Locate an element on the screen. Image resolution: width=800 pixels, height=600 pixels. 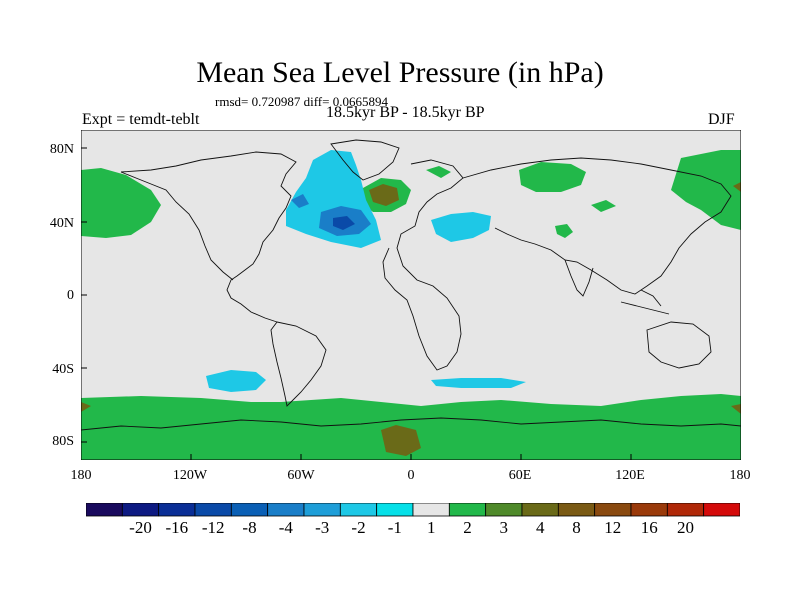
lon-tick-60e: 60E is located at coordinates (520, 475).